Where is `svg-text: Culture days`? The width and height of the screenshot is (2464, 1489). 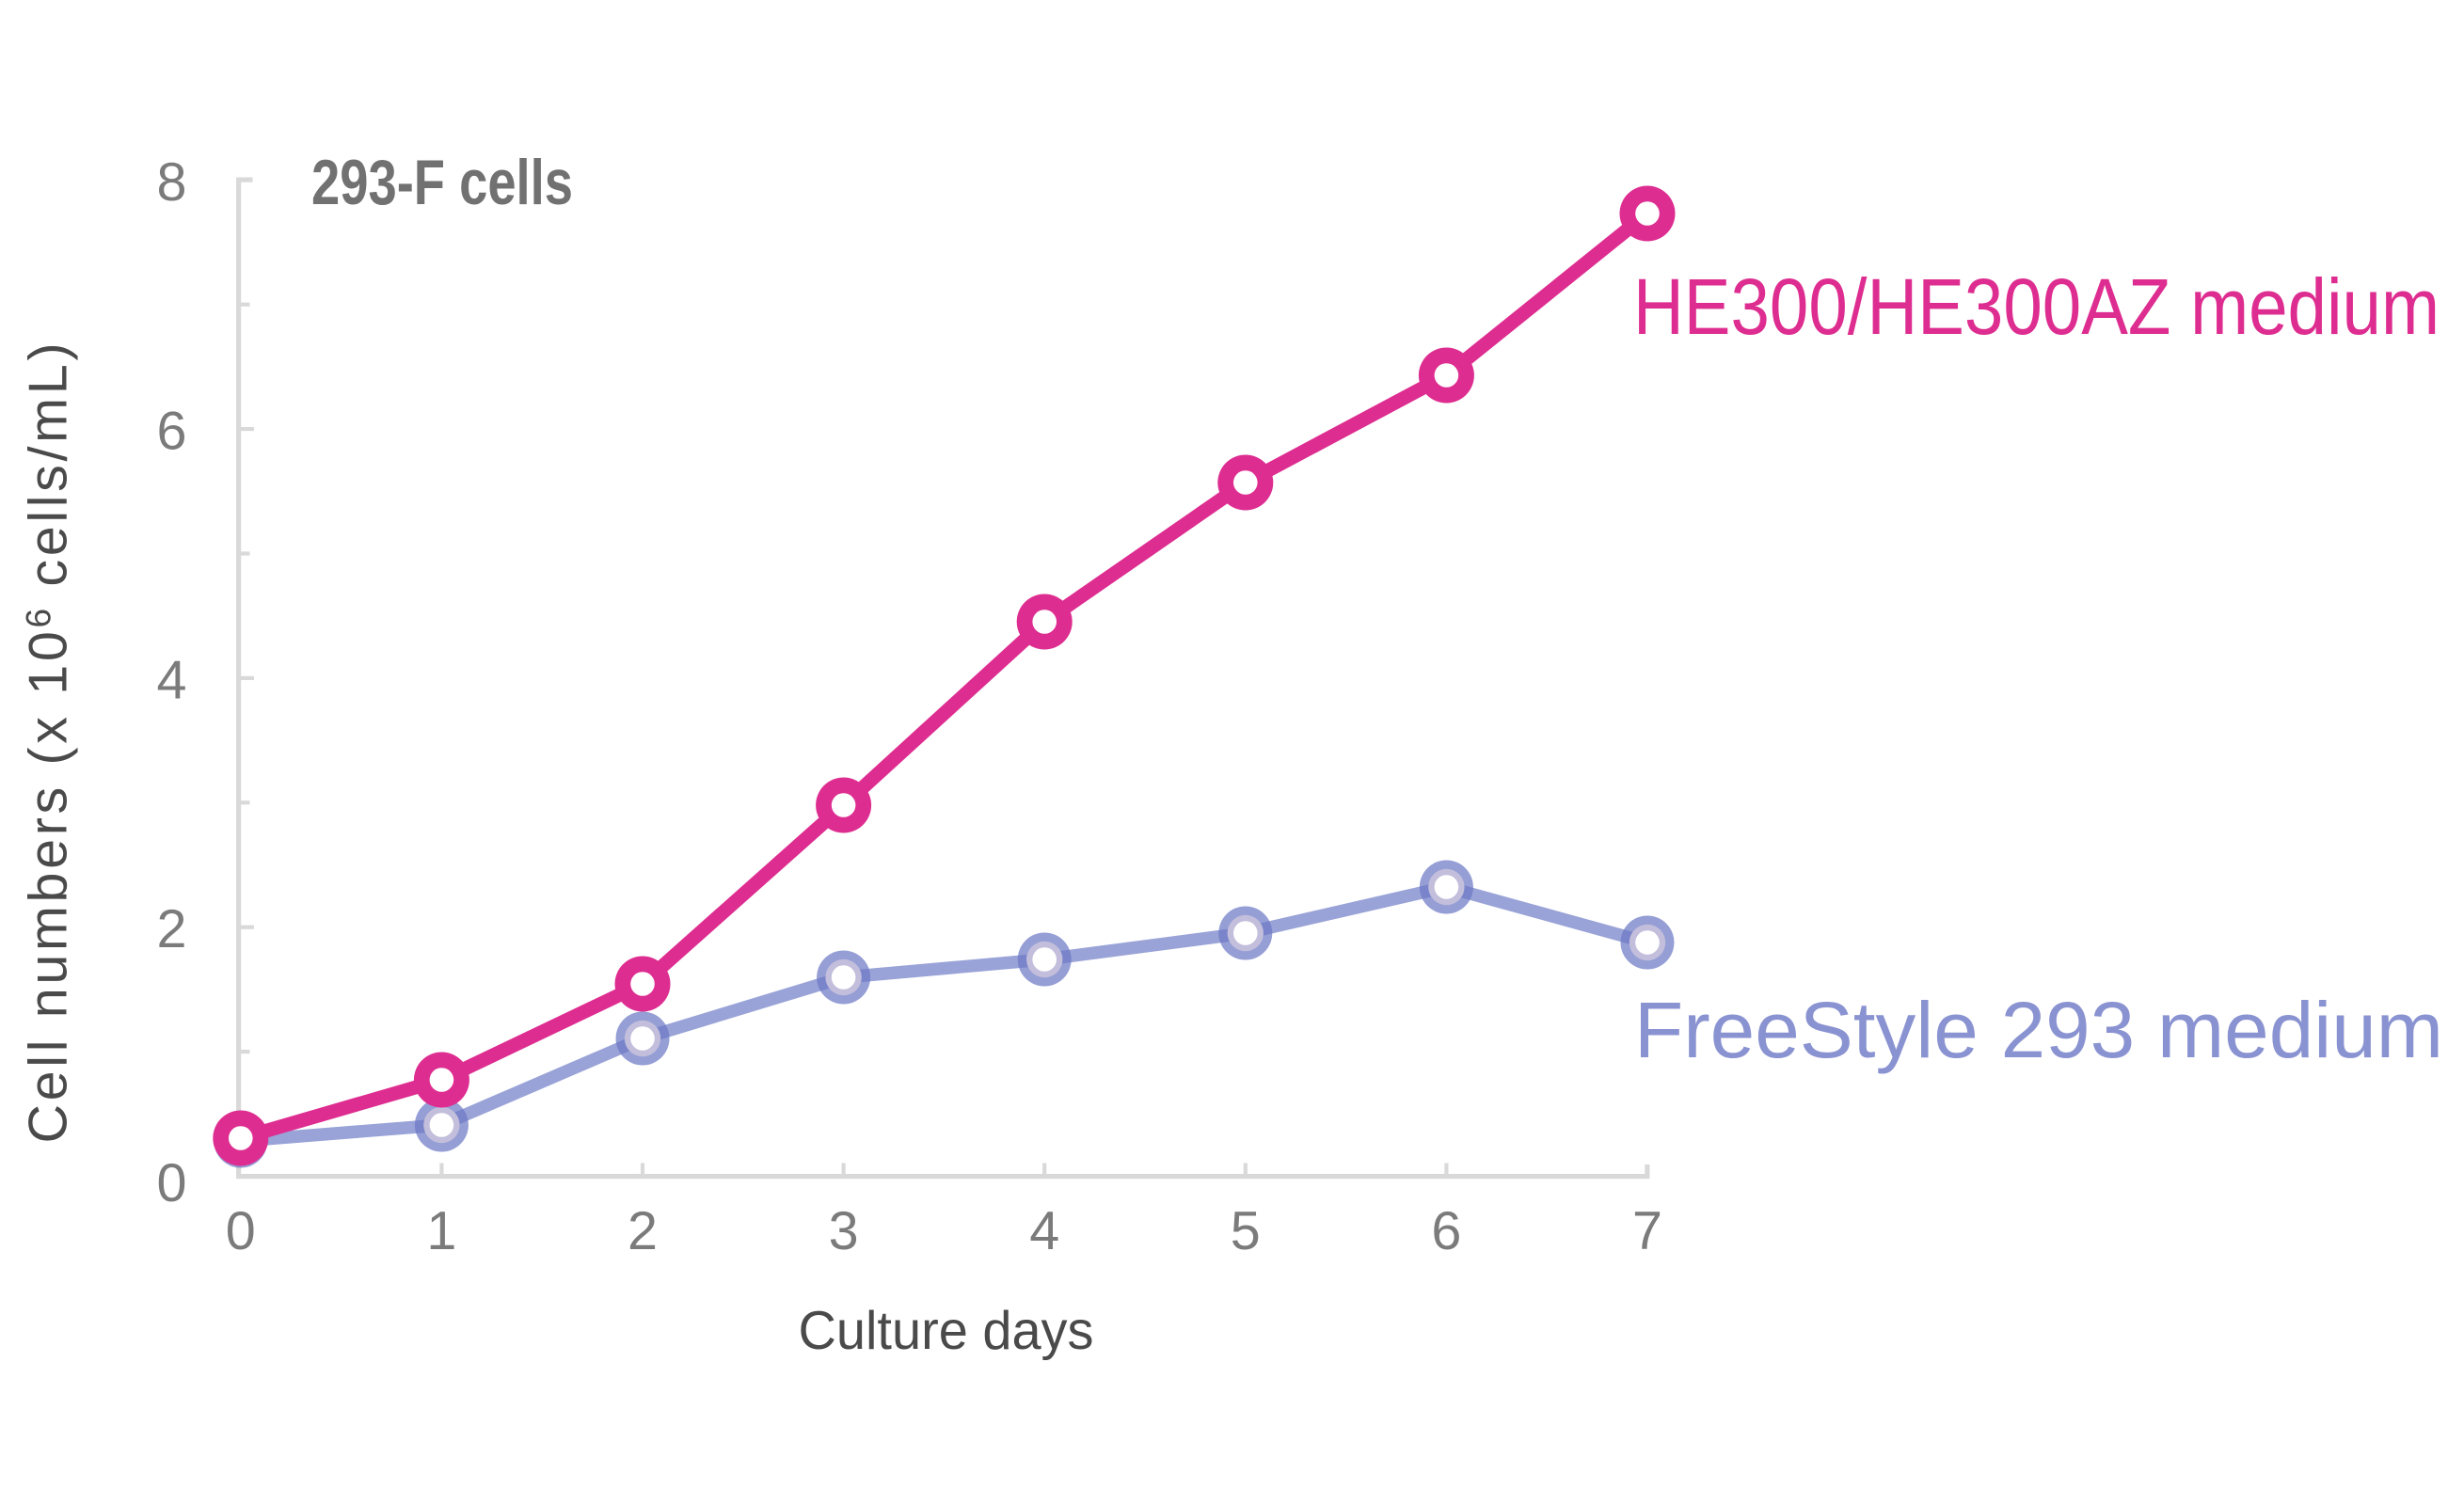 svg-text: Culture days is located at coordinates (946, 1331).